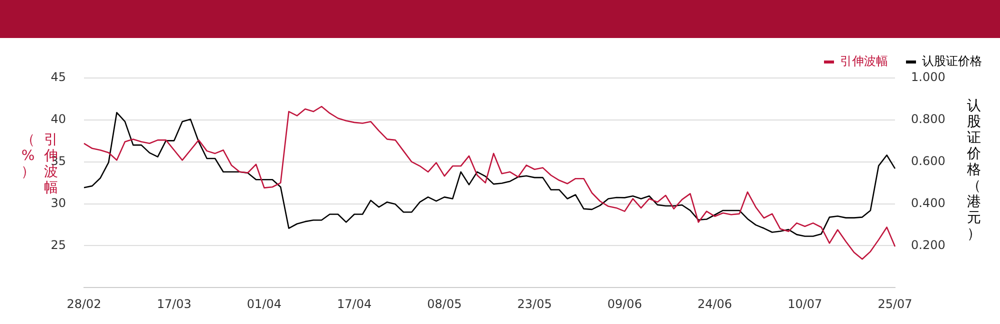 This screenshot has height=324, width=1000. I want to click on x-tick-label: 25/07, so click(895, 303).